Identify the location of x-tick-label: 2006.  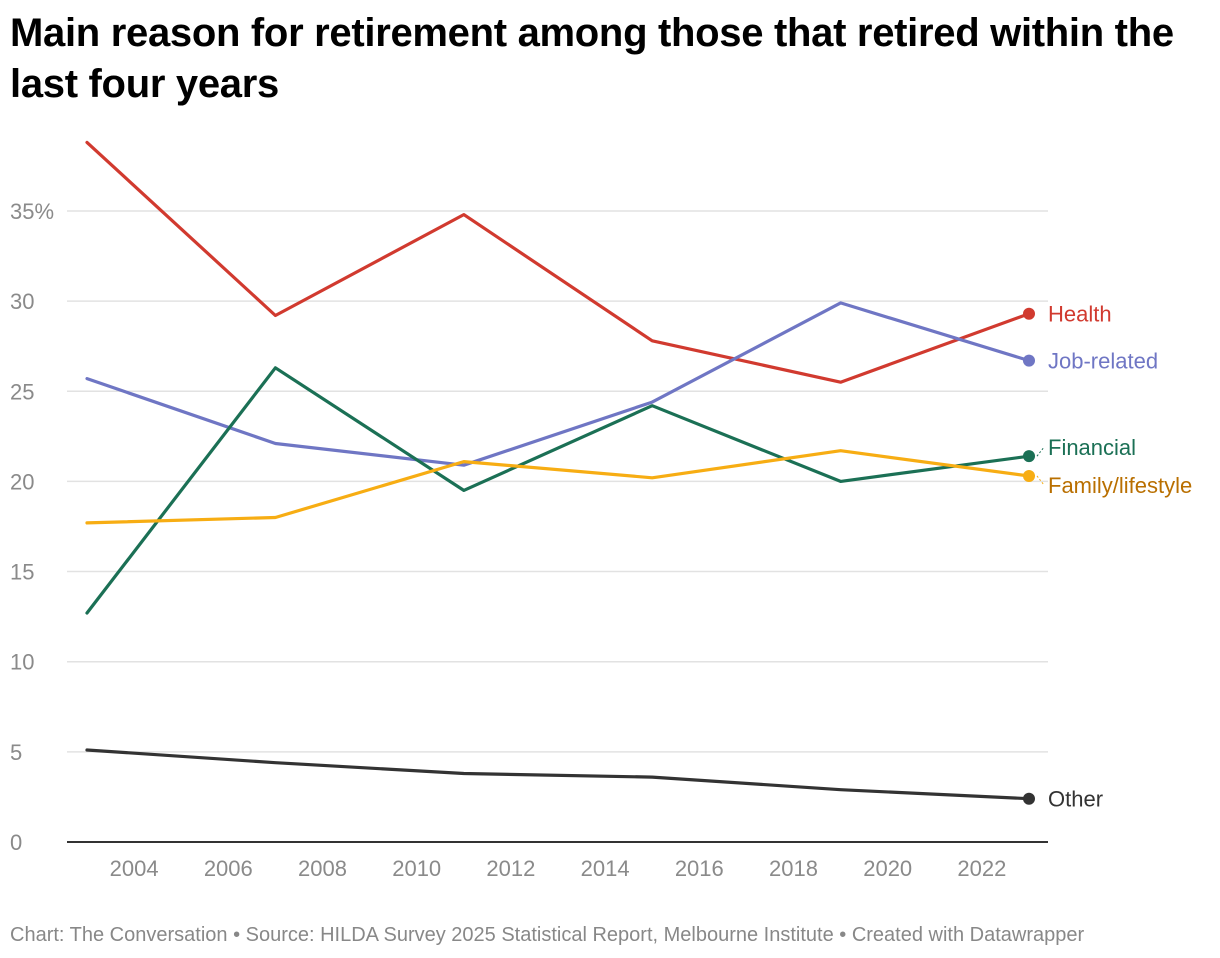
(228, 868).